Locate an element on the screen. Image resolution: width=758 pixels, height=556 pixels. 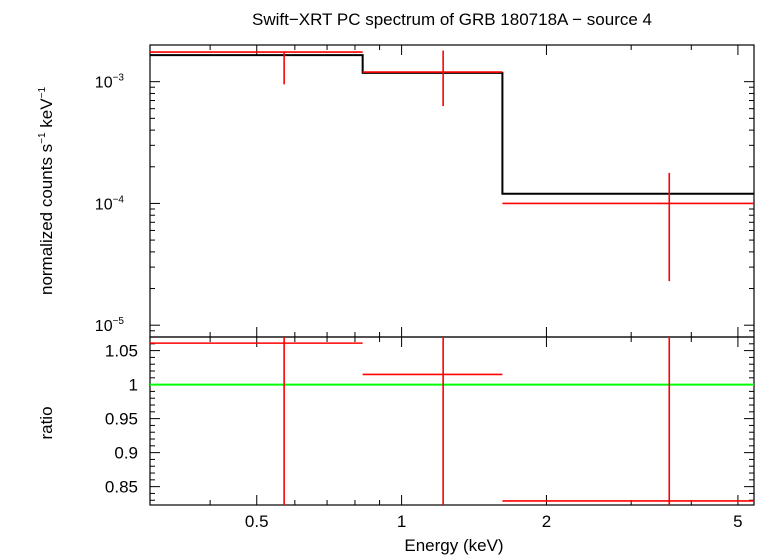
x-tick-label: 1 is located at coordinates (401, 521).